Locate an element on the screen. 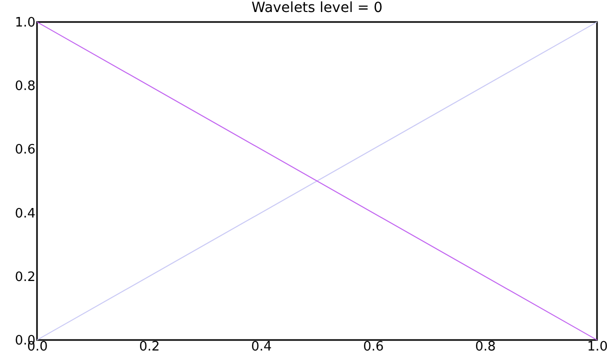  chart-title: Wavelets level = 0 is located at coordinates (317, 8).